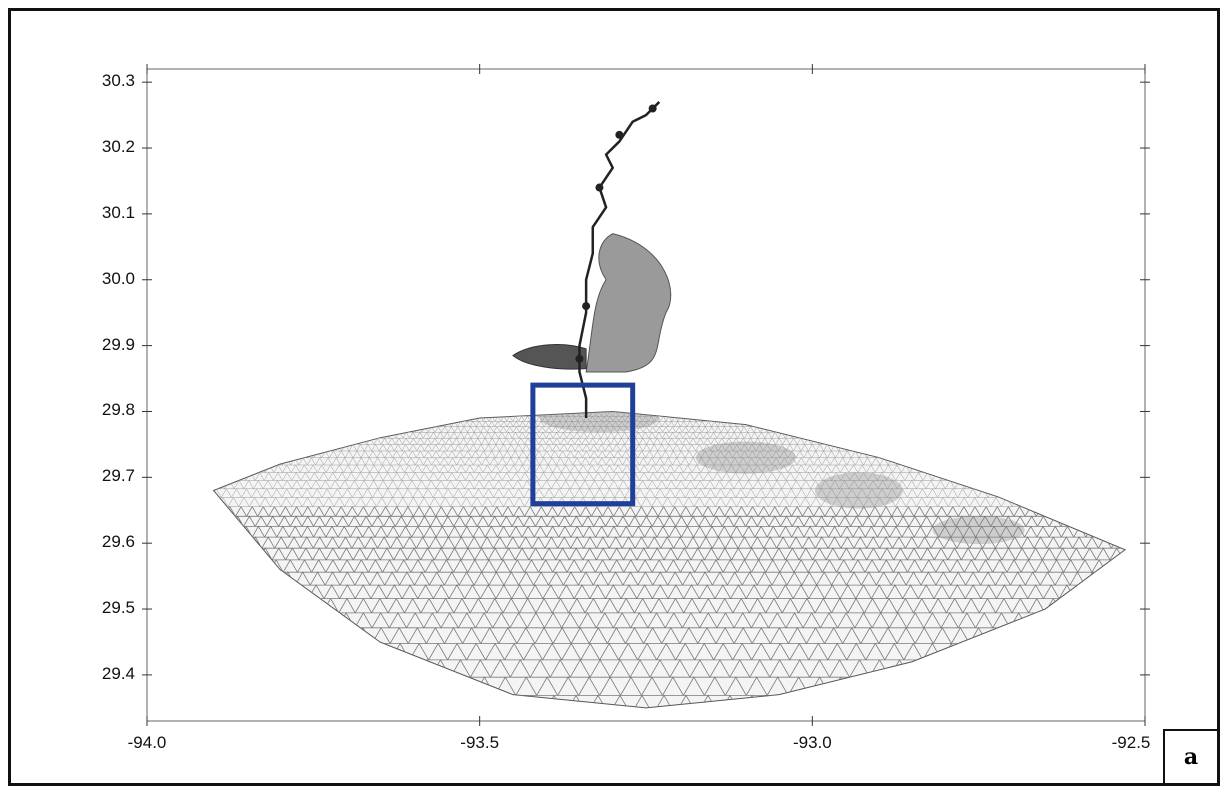 The height and width of the screenshot is (791, 1225). Describe the element at coordinates (118, 410) in the screenshot. I see `y-tick-label: 29.8` at that location.